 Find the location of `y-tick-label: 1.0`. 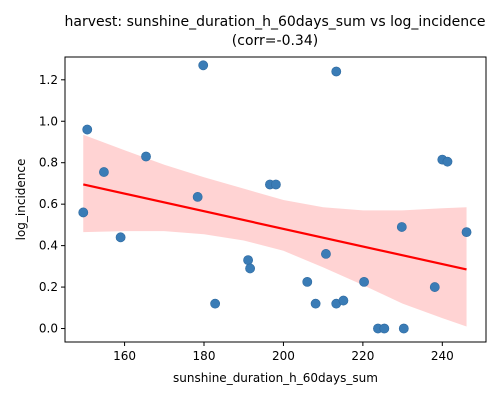

y-tick-label: 1.0 is located at coordinates (48, 121).